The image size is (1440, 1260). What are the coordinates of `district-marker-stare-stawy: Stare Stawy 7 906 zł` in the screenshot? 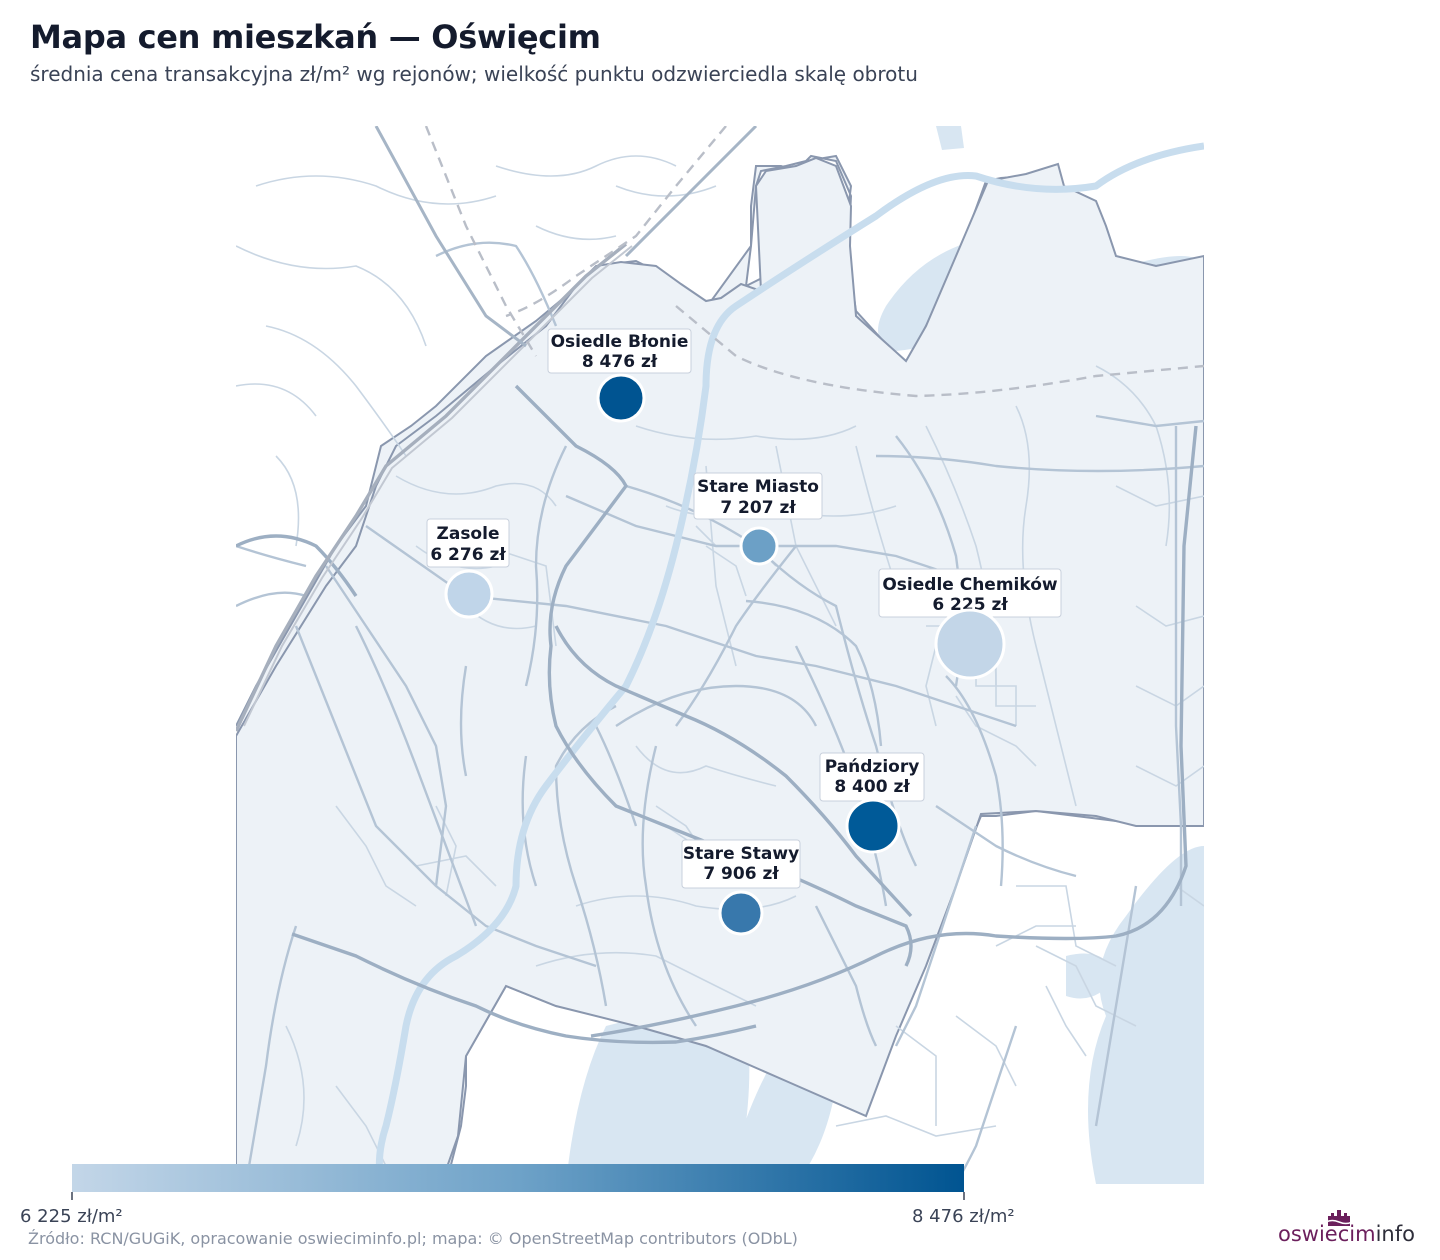 It's located at (741, 887).